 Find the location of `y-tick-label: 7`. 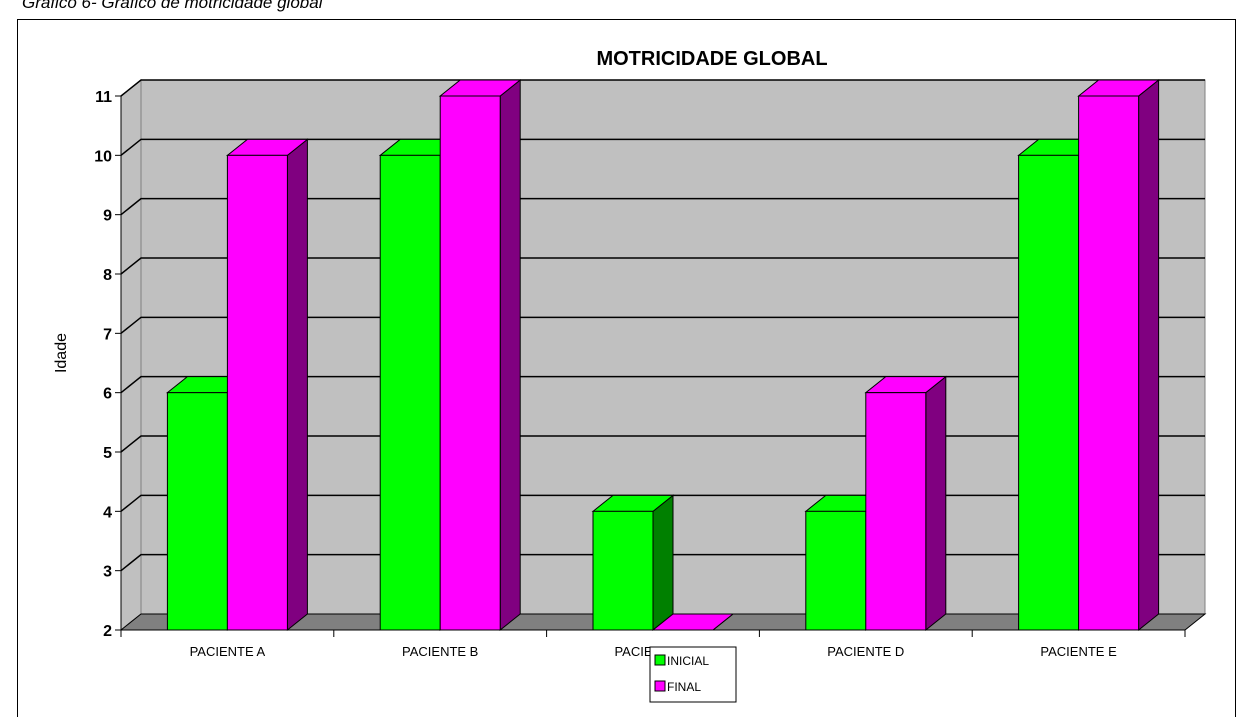

y-tick-label: 7 is located at coordinates (107, 334).